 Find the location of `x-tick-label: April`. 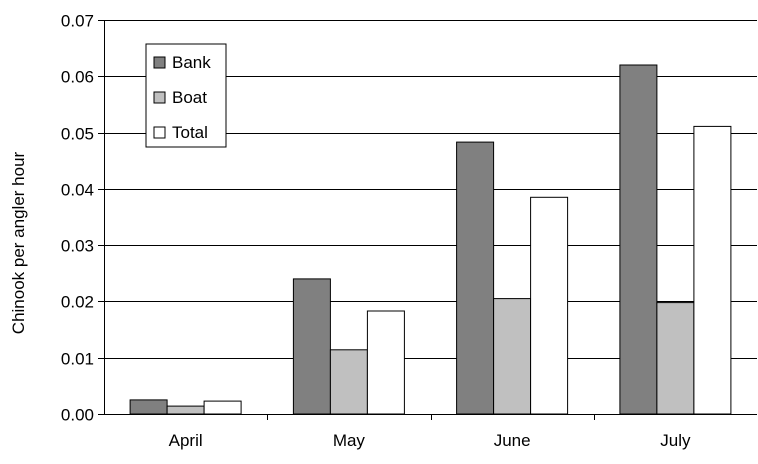

x-tick-label: April is located at coordinates (186, 440).